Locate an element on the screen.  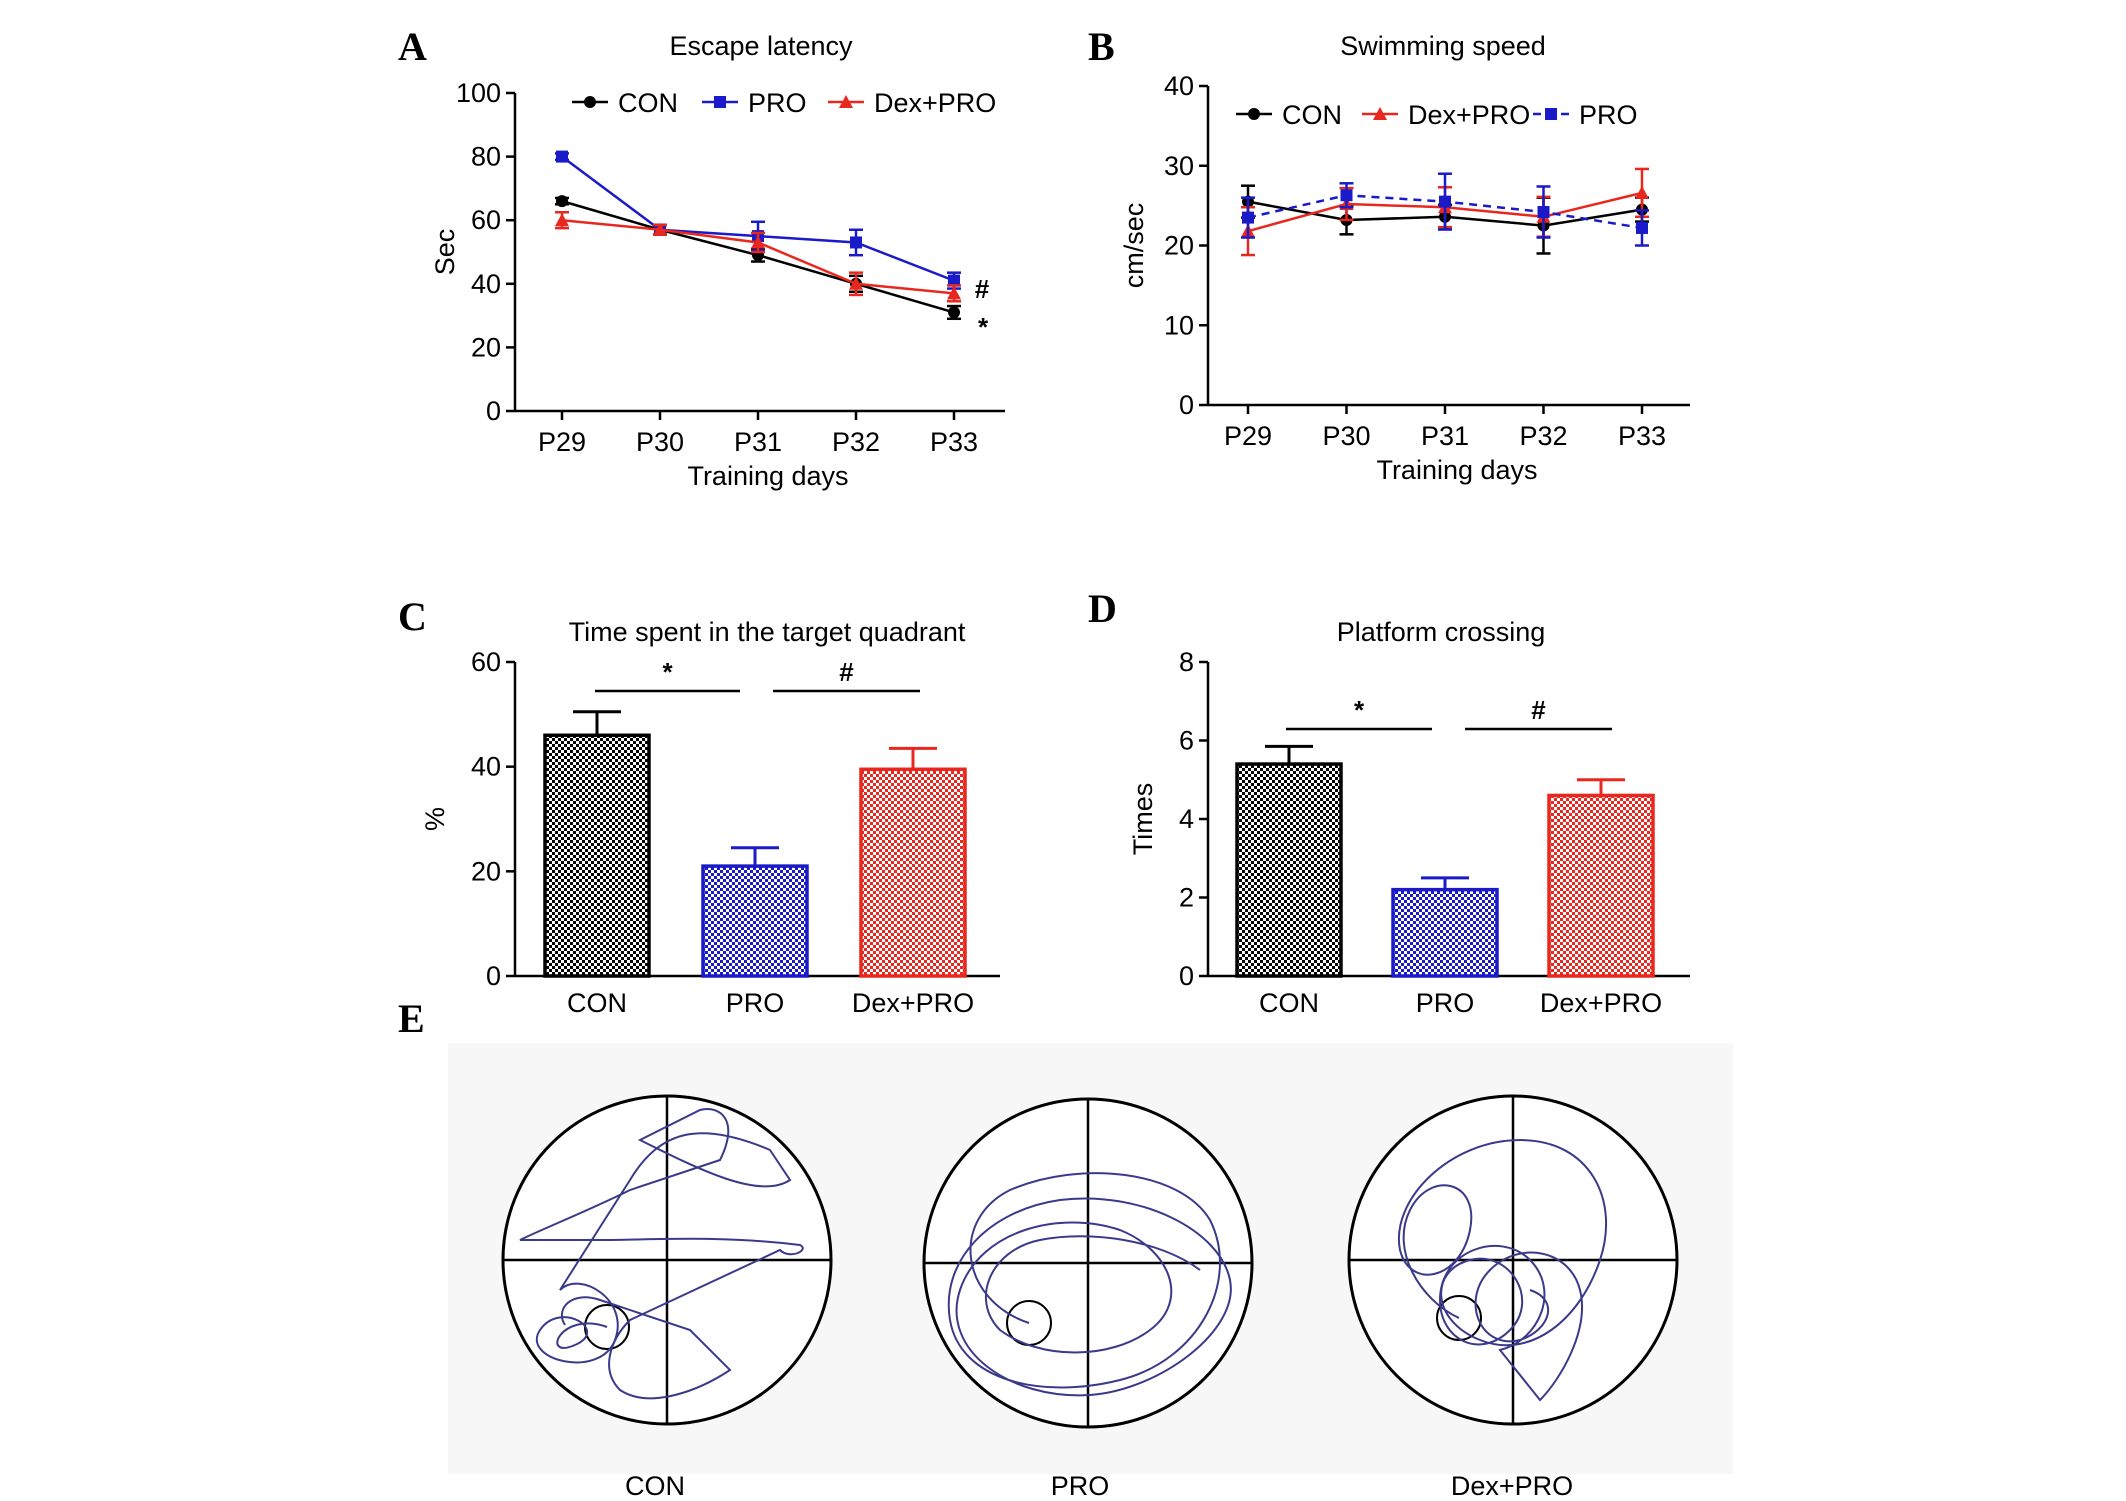
x-tick-label: PRO is located at coordinates (1445, 1003).